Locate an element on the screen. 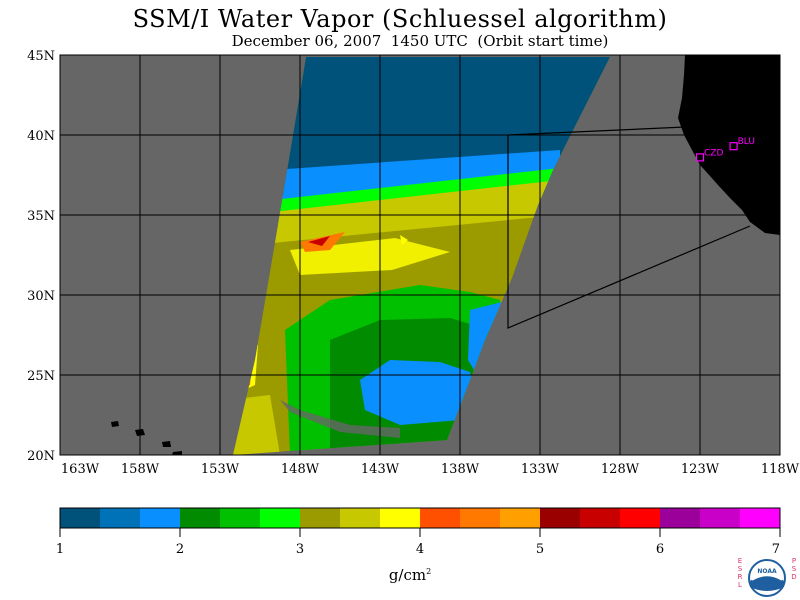 Image resolution: width=800 pixels, height=600 pixels. region-boundary-top is located at coordinates (596, 131).